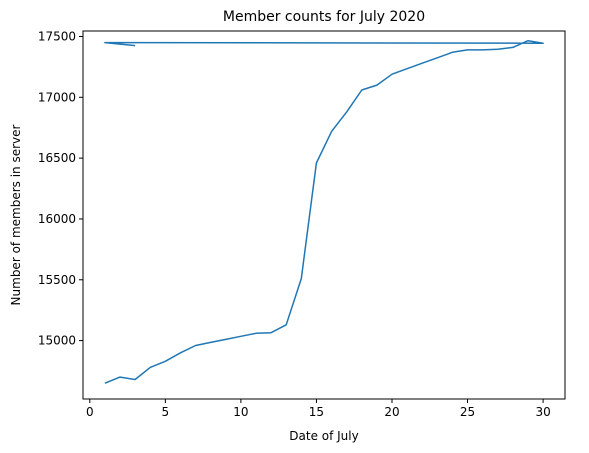 Image resolution: width=589 pixels, height=453 pixels. I want to click on y-tick-label: 17000, so click(57, 97).